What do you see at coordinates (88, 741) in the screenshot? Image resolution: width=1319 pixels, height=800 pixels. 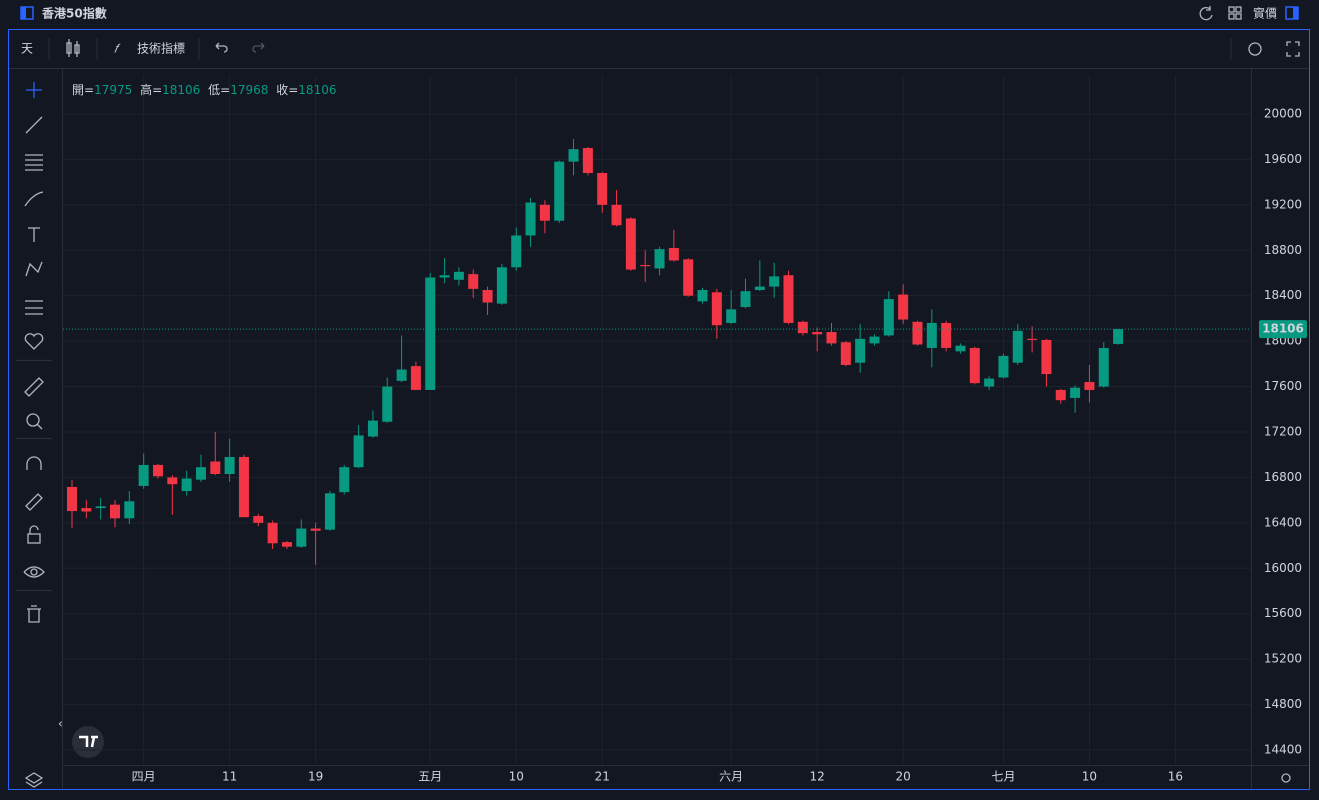 I see `tv-logo-mark` at bounding box center [88, 741].